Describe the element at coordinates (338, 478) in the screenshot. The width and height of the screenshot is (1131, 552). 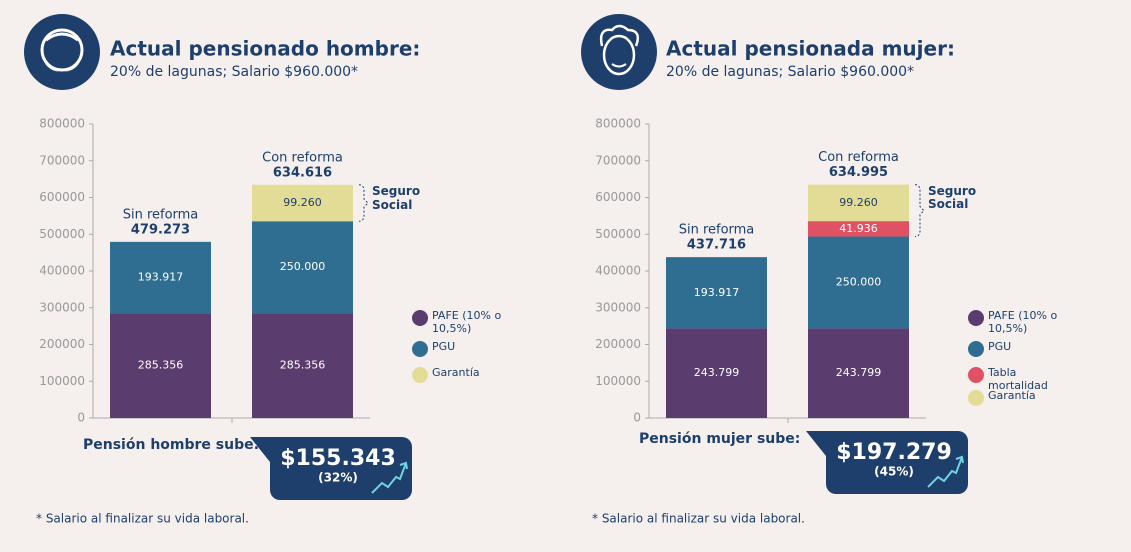
I see `increase-pct: (32%)` at that location.